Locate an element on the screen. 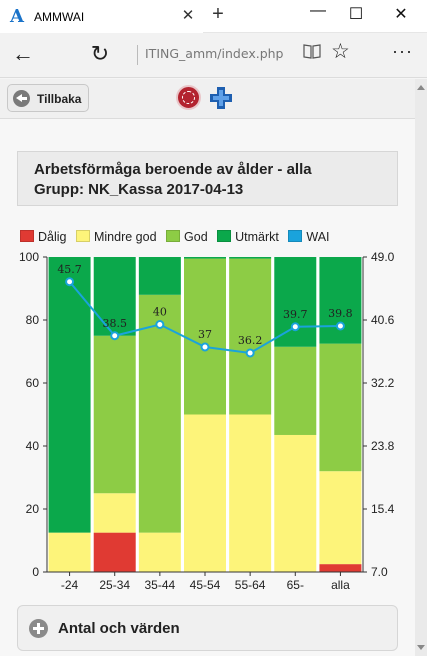 This screenshot has height=656, width=427. plus-icon: + is located at coordinates (218, 14).